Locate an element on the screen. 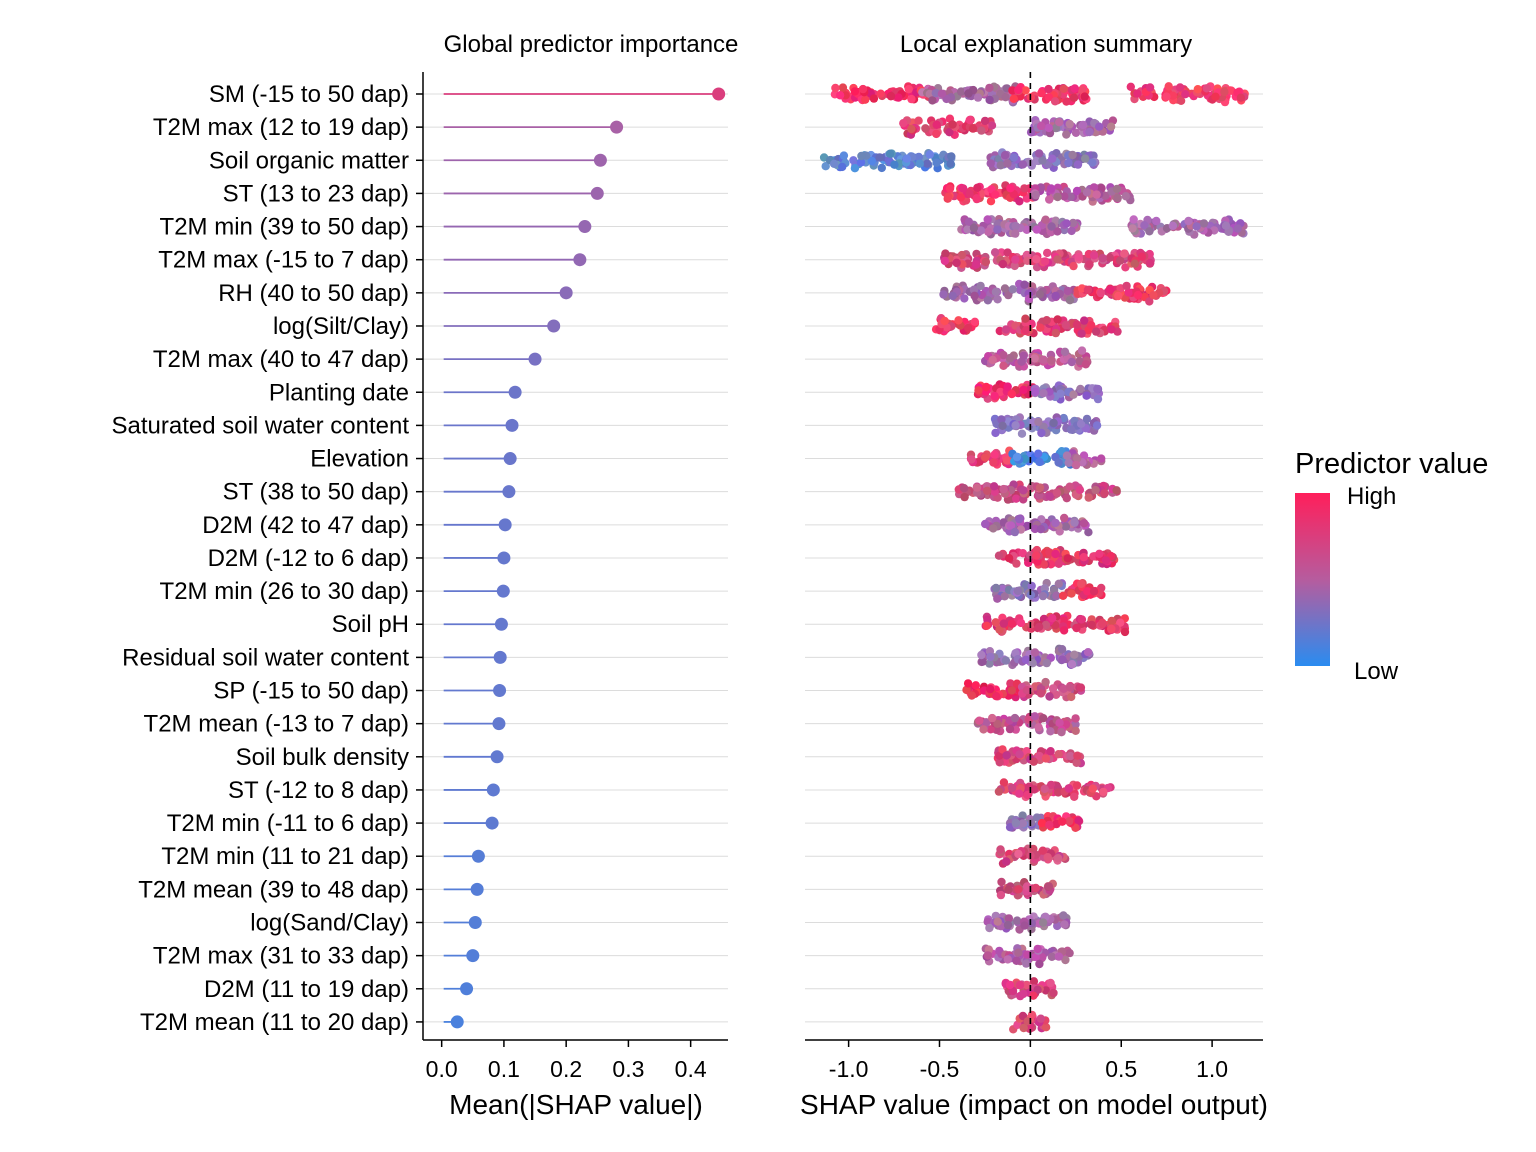 The image size is (1536, 1152). predictor-label: Saturated soil water content is located at coordinates (260, 425).